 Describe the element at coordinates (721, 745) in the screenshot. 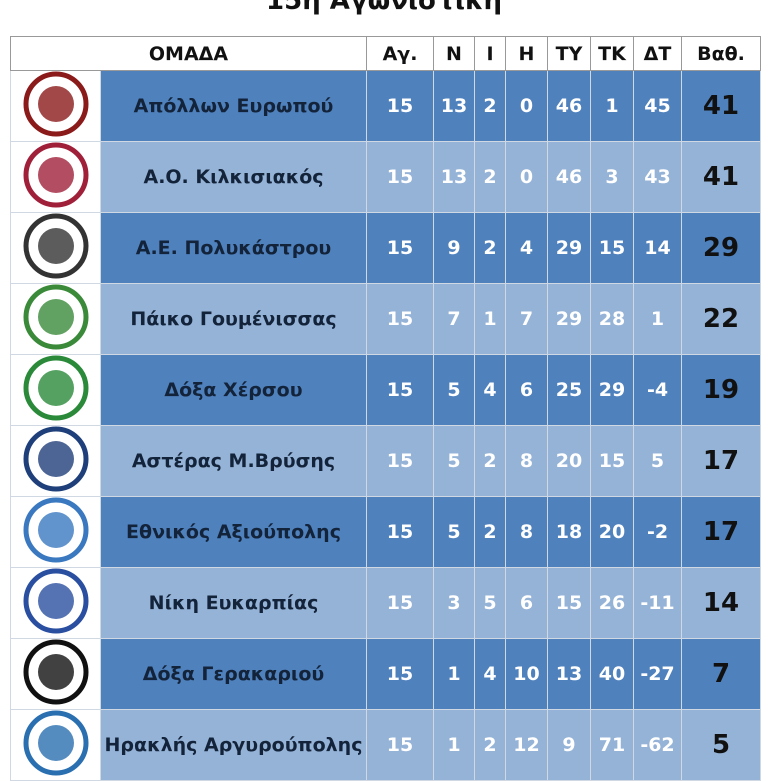

I see `points: 5` at that location.